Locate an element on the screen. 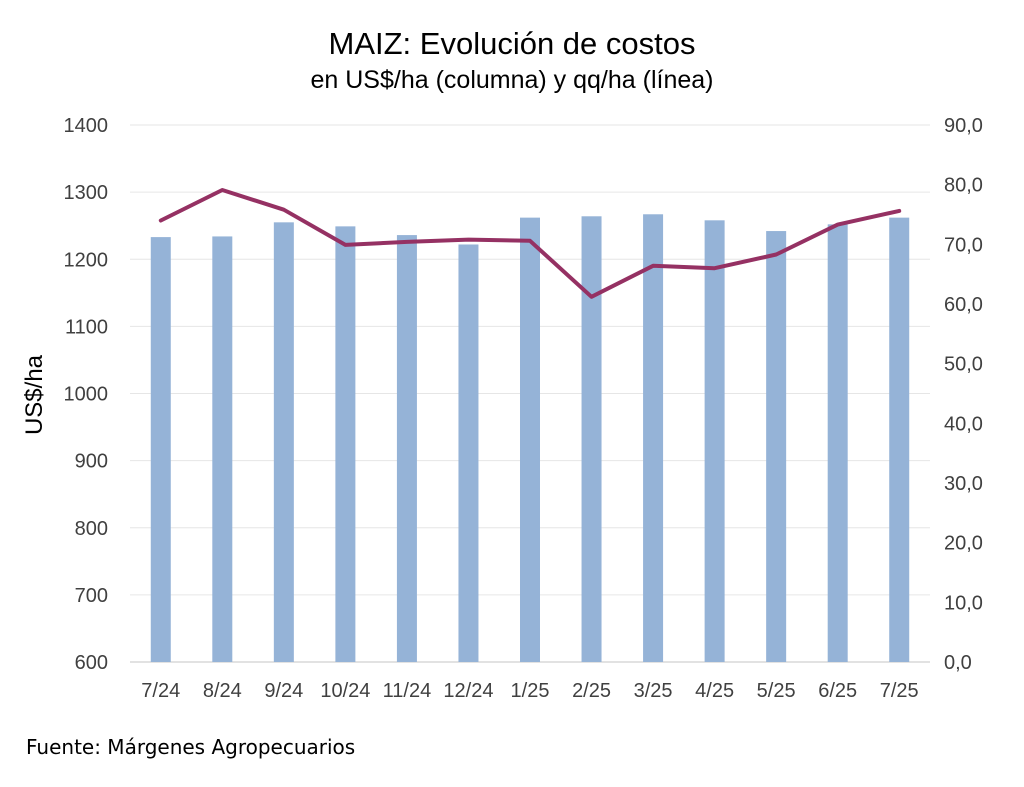  x-tick-label: 4/25 is located at coordinates (714, 691).